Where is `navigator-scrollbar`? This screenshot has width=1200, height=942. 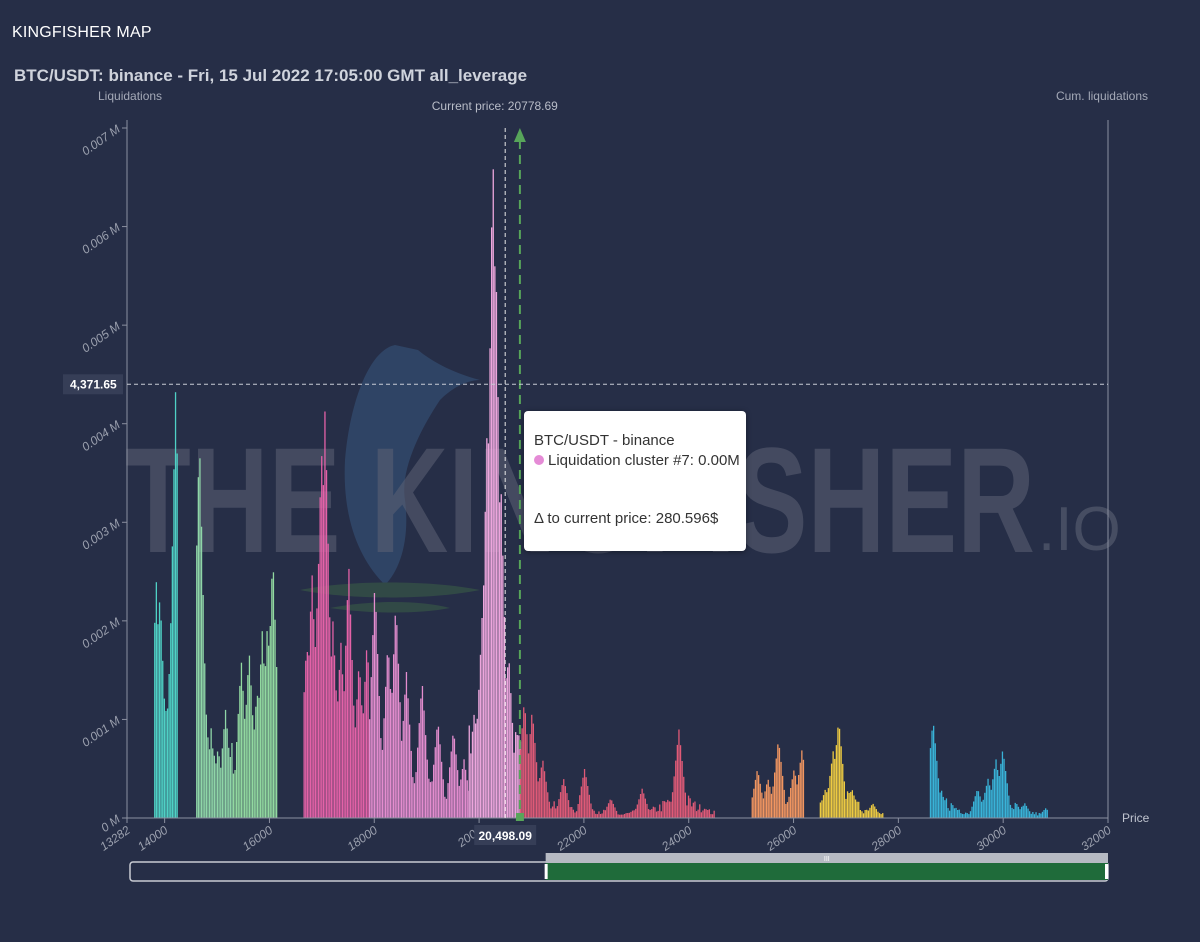
navigator-scrollbar is located at coordinates (826, 858).